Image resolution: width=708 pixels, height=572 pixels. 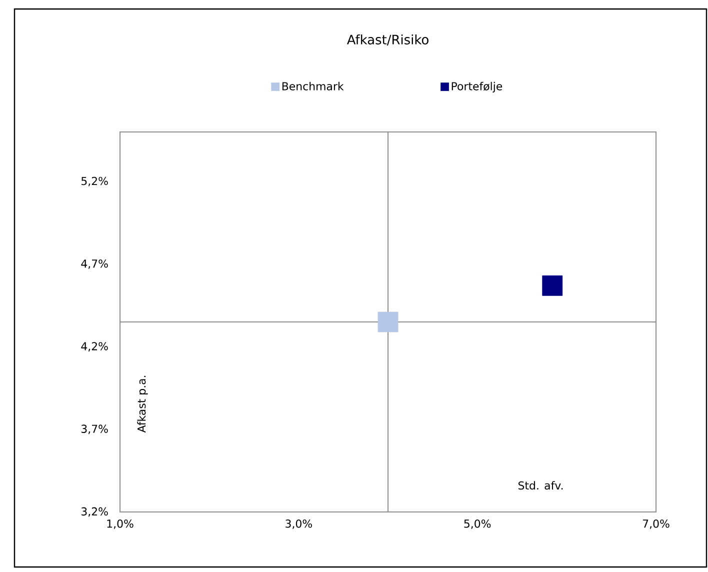 I want to click on x-tick-label: 7,0%, so click(x=656, y=524).